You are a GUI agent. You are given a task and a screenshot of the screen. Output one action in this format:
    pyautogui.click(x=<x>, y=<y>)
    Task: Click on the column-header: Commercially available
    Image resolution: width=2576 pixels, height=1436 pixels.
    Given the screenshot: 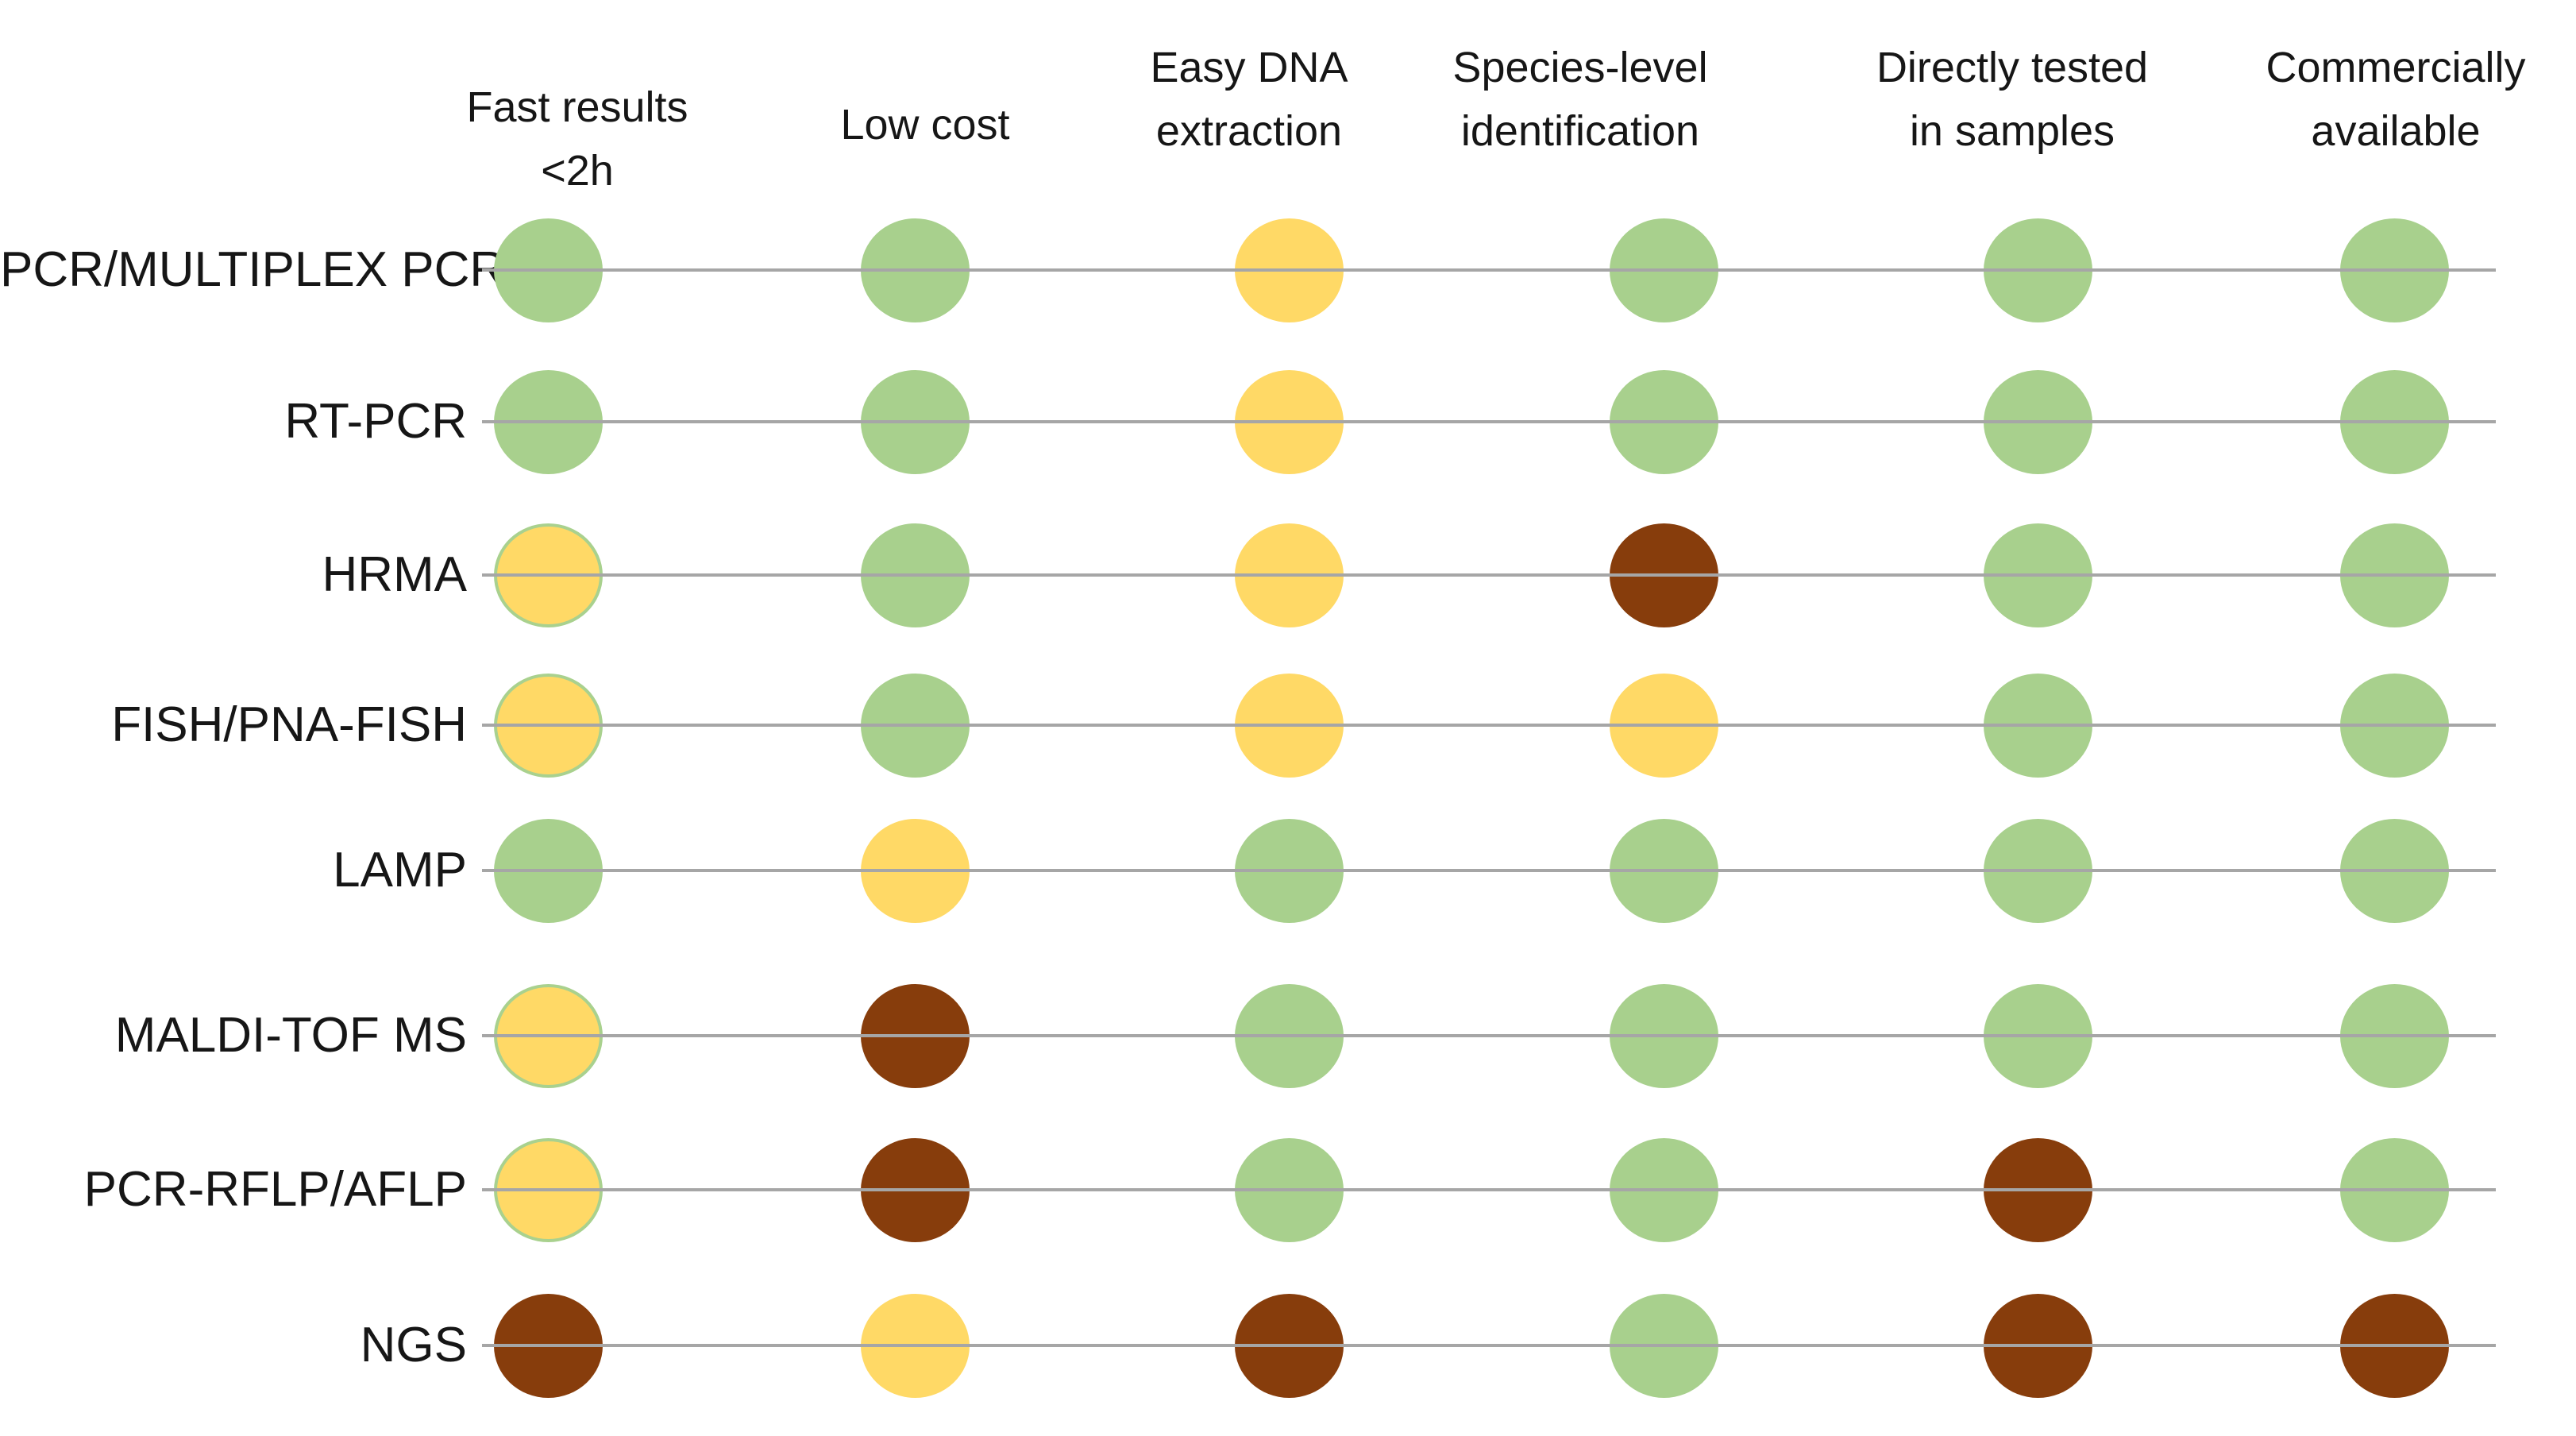 What is the action you would take?
    pyautogui.click(x=2395, y=99)
    